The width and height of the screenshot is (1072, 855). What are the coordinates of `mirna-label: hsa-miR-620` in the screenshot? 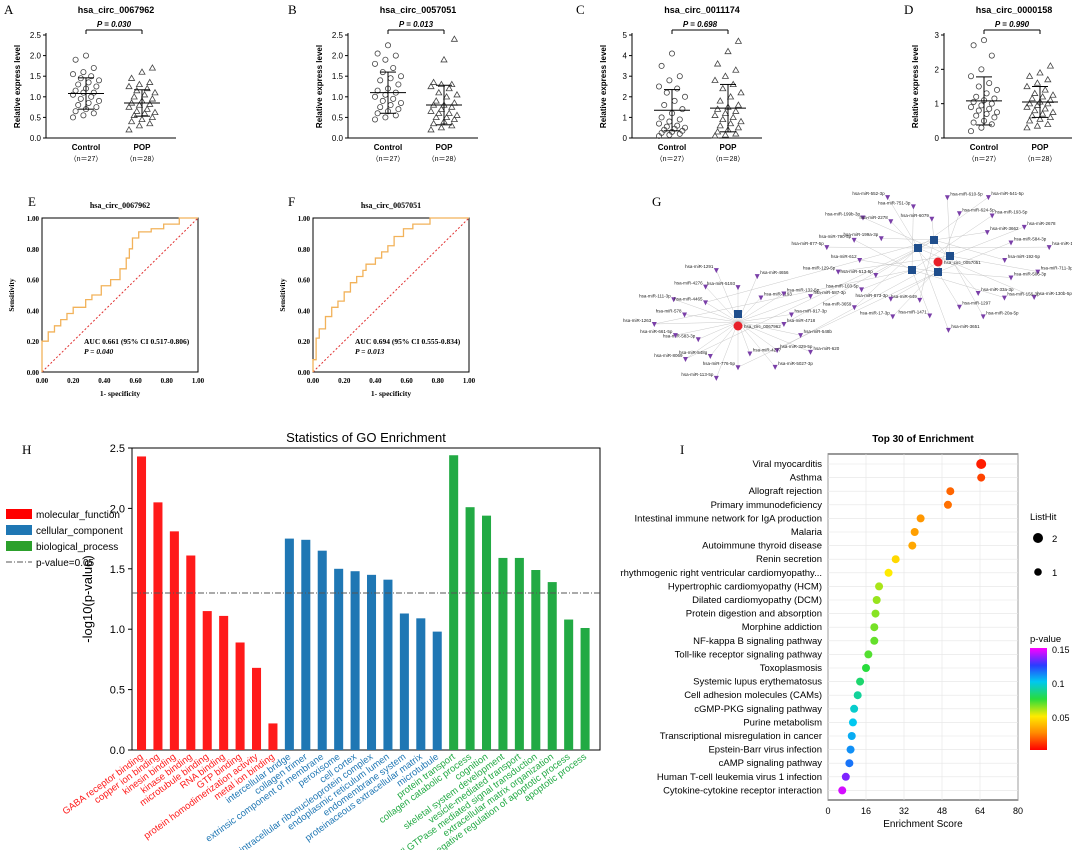 It's located at (826, 348).